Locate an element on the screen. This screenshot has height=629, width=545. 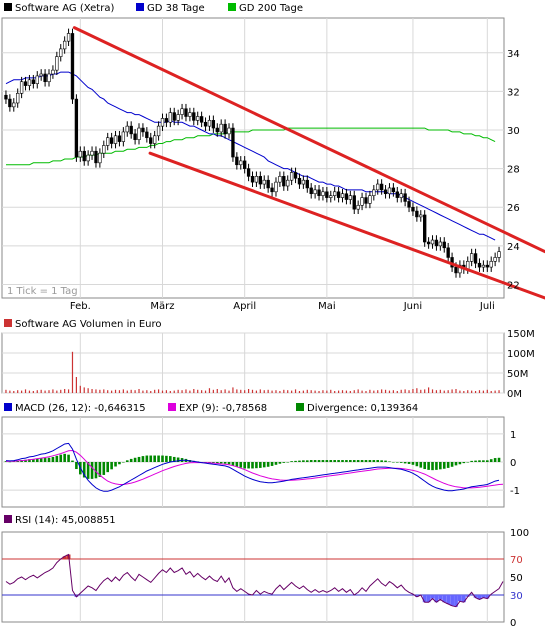
exp-line is located at coordinates (254, 469).